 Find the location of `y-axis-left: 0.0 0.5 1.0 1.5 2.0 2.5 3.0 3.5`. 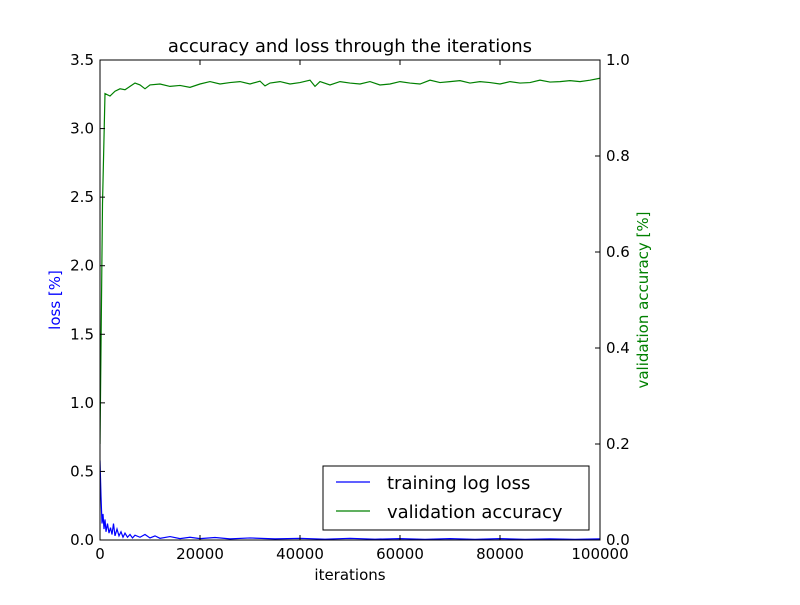

y-axis-left: 0.0 0.5 1.0 1.5 2.0 2.5 3.0 3.5 is located at coordinates (87, 300).